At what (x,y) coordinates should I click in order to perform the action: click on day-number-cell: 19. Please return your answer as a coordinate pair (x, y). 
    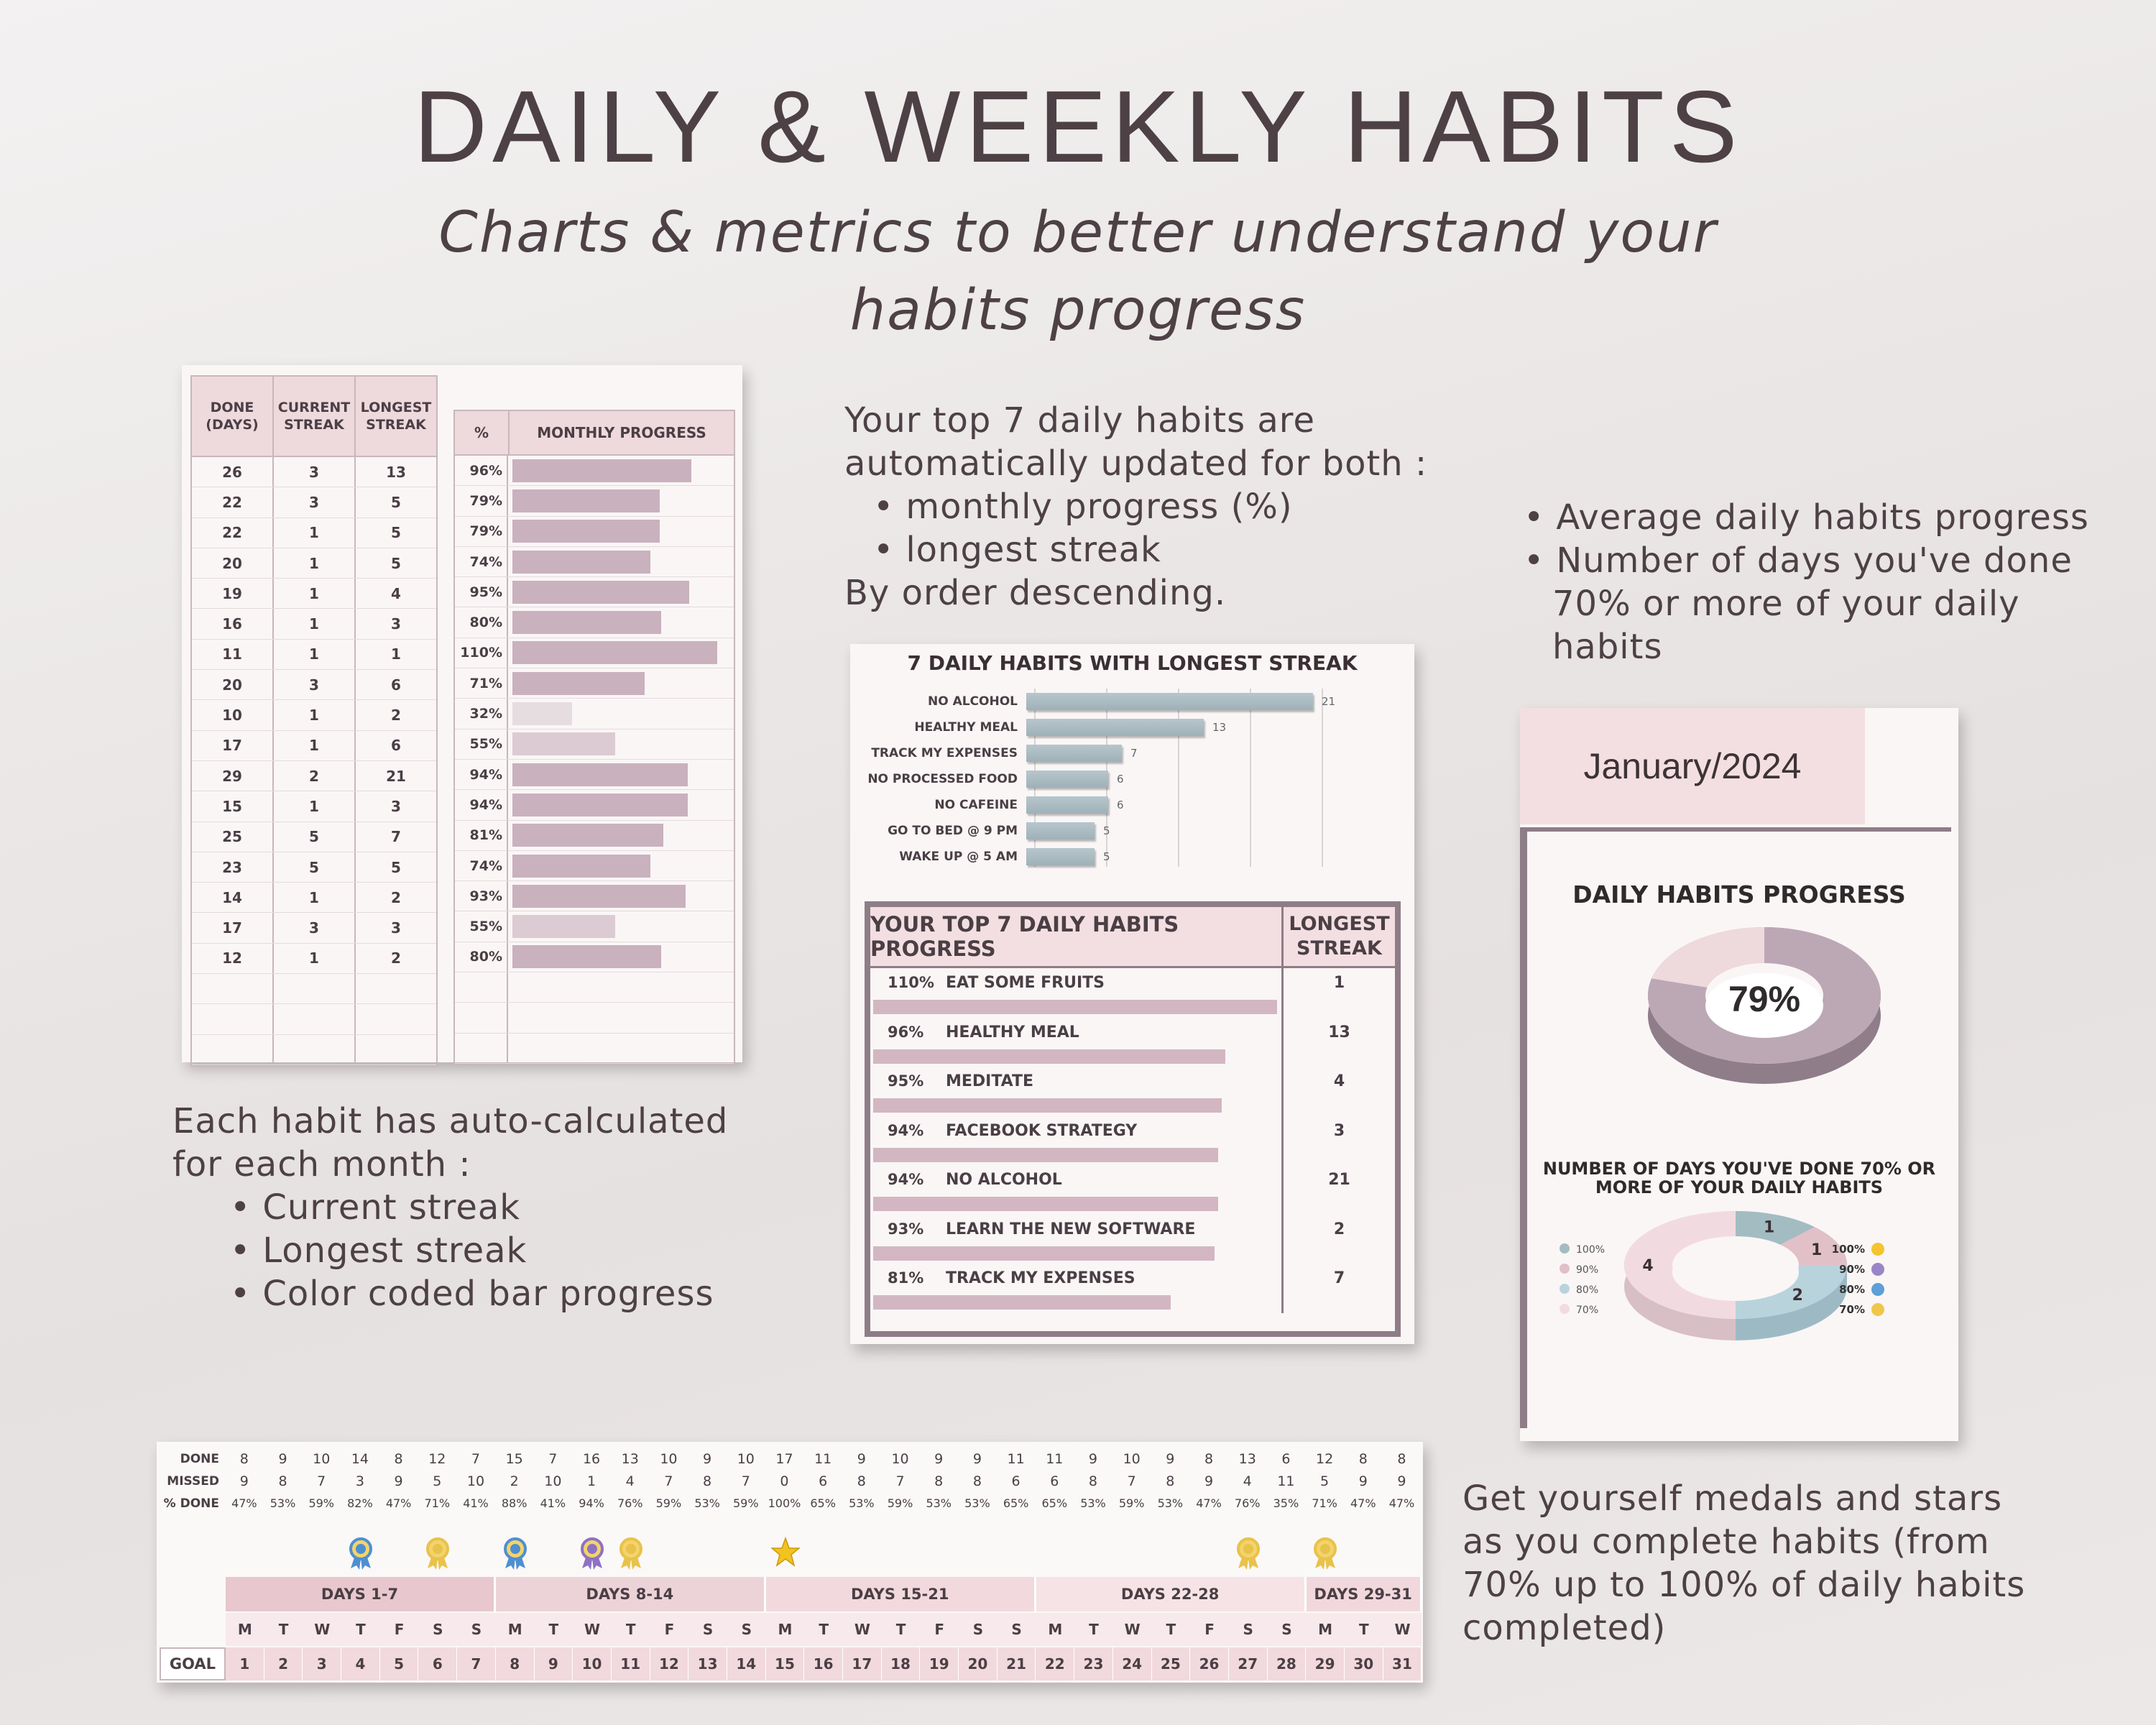
    Looking at the image, I should click on (940, 1663).